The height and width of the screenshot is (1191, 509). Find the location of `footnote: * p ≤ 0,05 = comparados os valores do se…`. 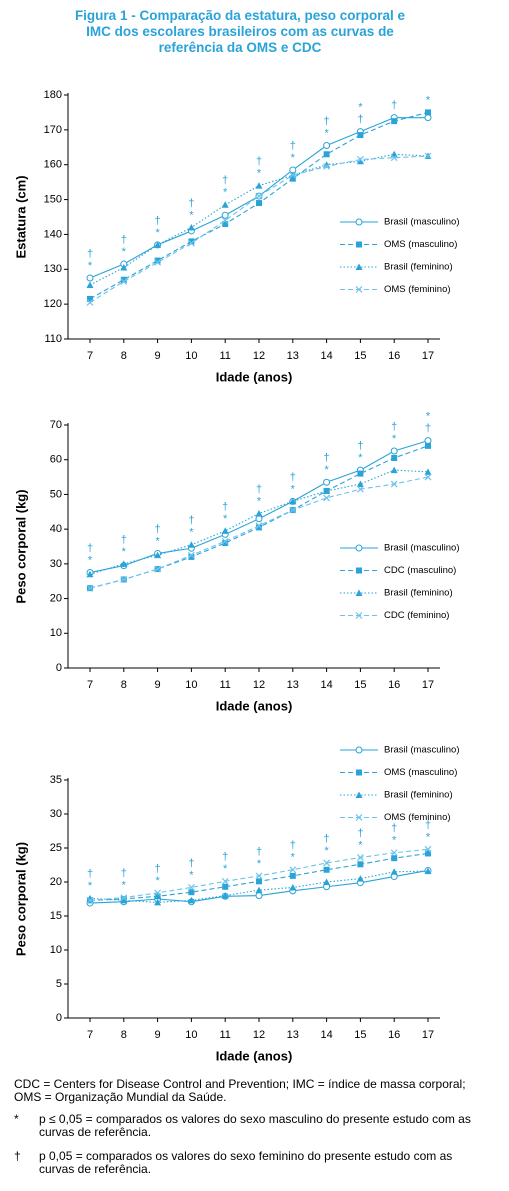

footnote: * p ≤ 0,05 = comparados os valores do se… is located at coordinates (249, 1128).